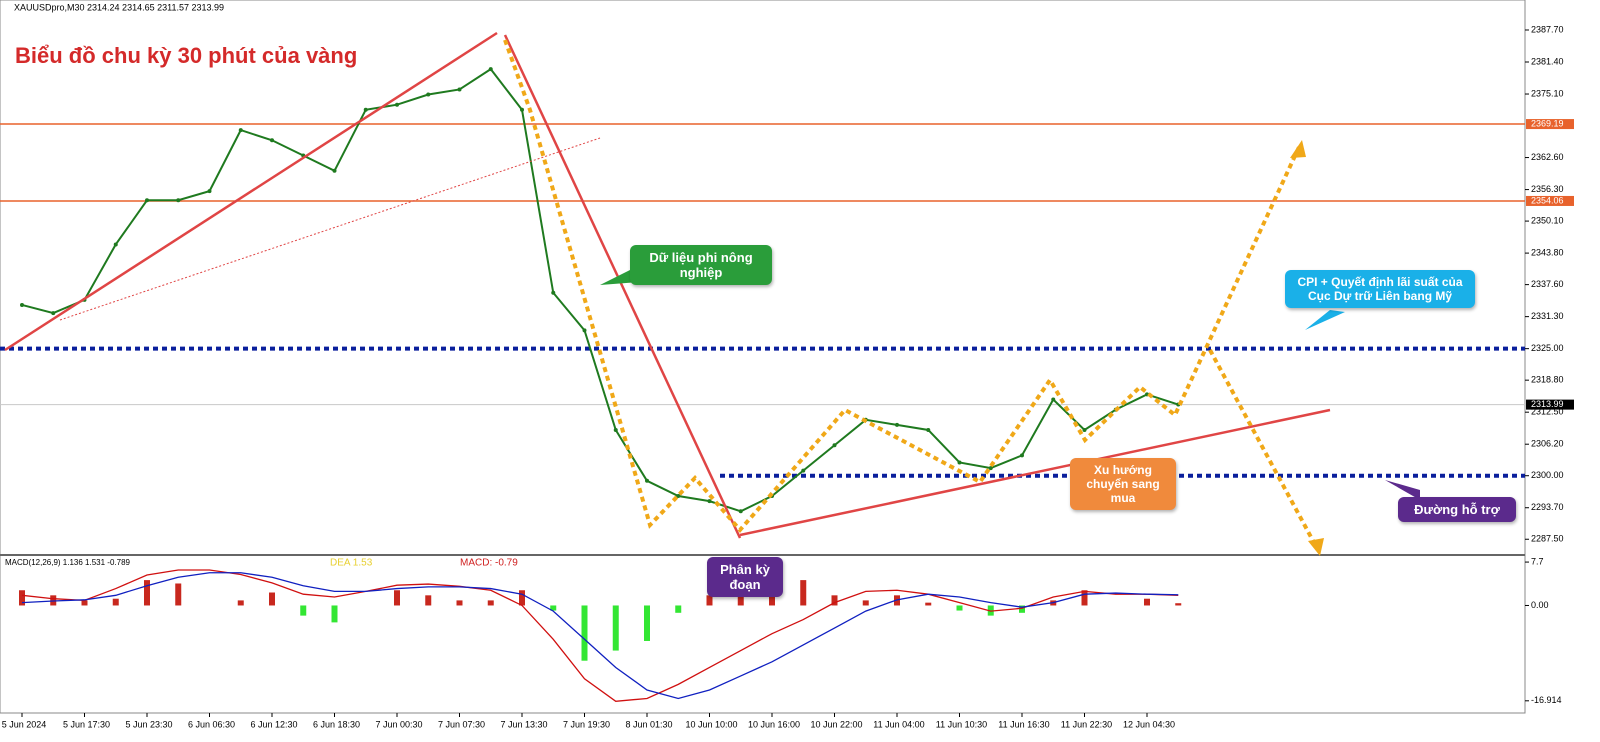  Describe the element at coordinates (523, 724) in the screenshot. I see `x-tick-label: 7 Jun 13:30` at that location.